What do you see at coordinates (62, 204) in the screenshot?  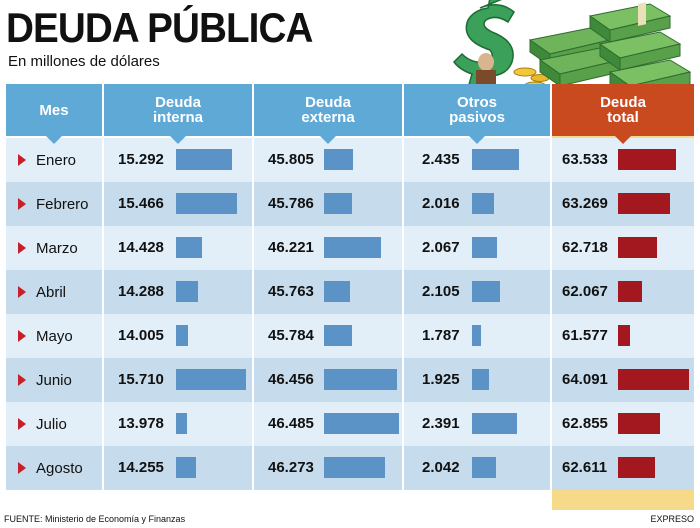 I see `month-text: Febrero` at bounding box center [62, 204].